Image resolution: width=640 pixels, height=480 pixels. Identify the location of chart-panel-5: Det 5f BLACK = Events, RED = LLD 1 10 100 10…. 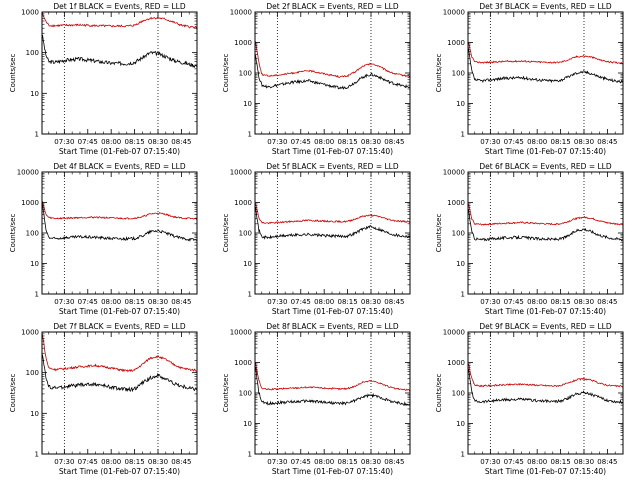
(316, 239).